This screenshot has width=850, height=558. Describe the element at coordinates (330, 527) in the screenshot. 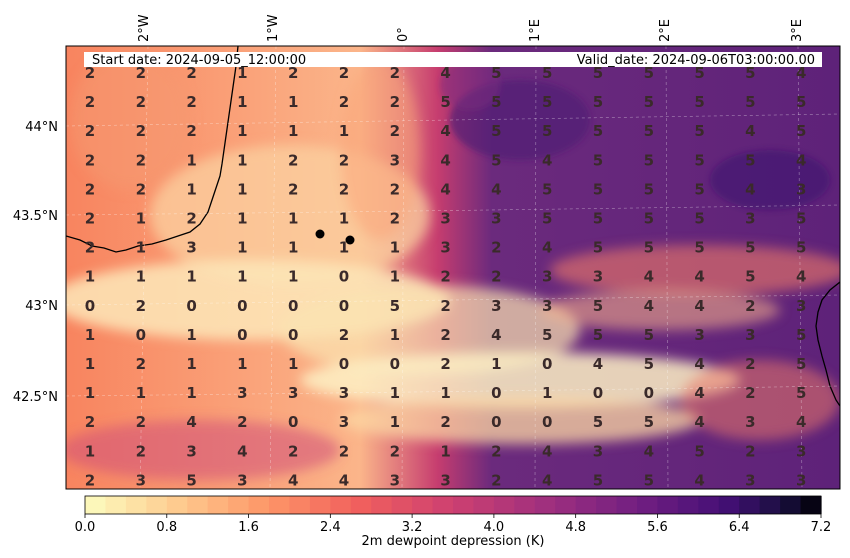

I see `colorbar-tick-label: 2.4` at that location.